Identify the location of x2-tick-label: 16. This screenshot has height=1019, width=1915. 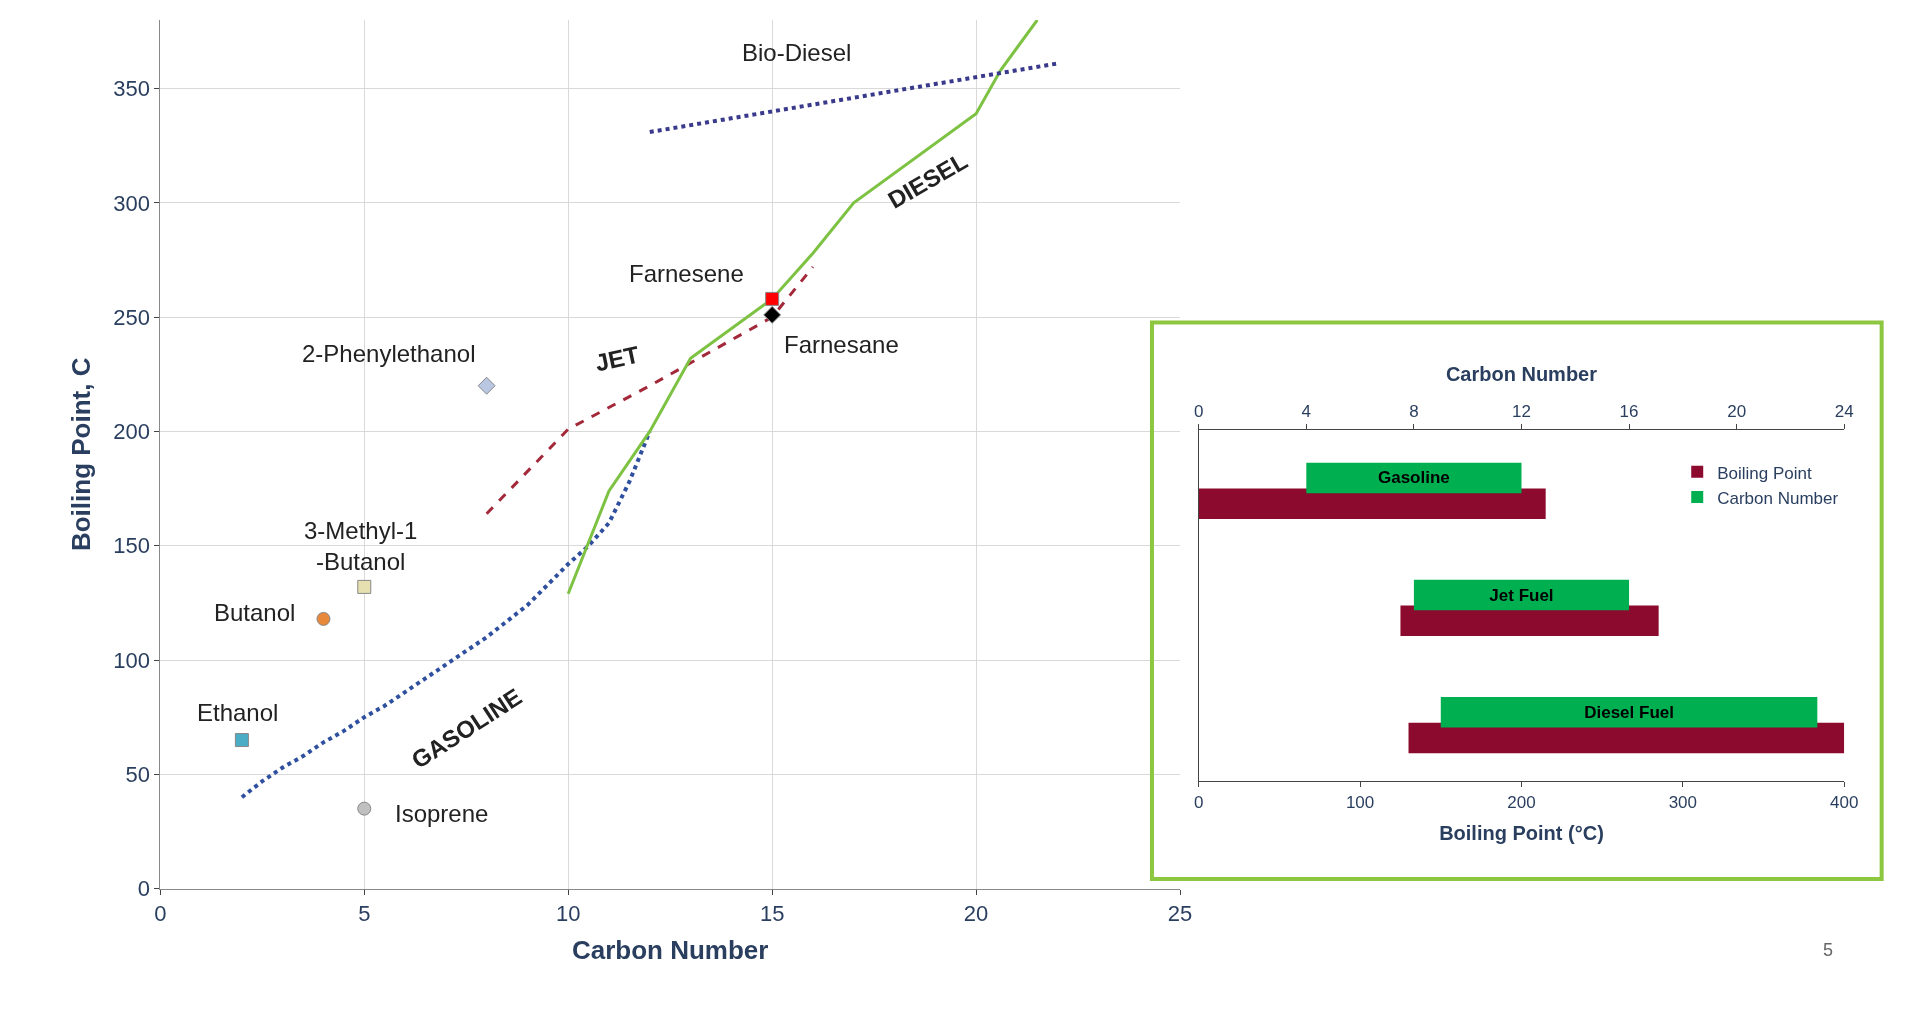
(1629, 412).